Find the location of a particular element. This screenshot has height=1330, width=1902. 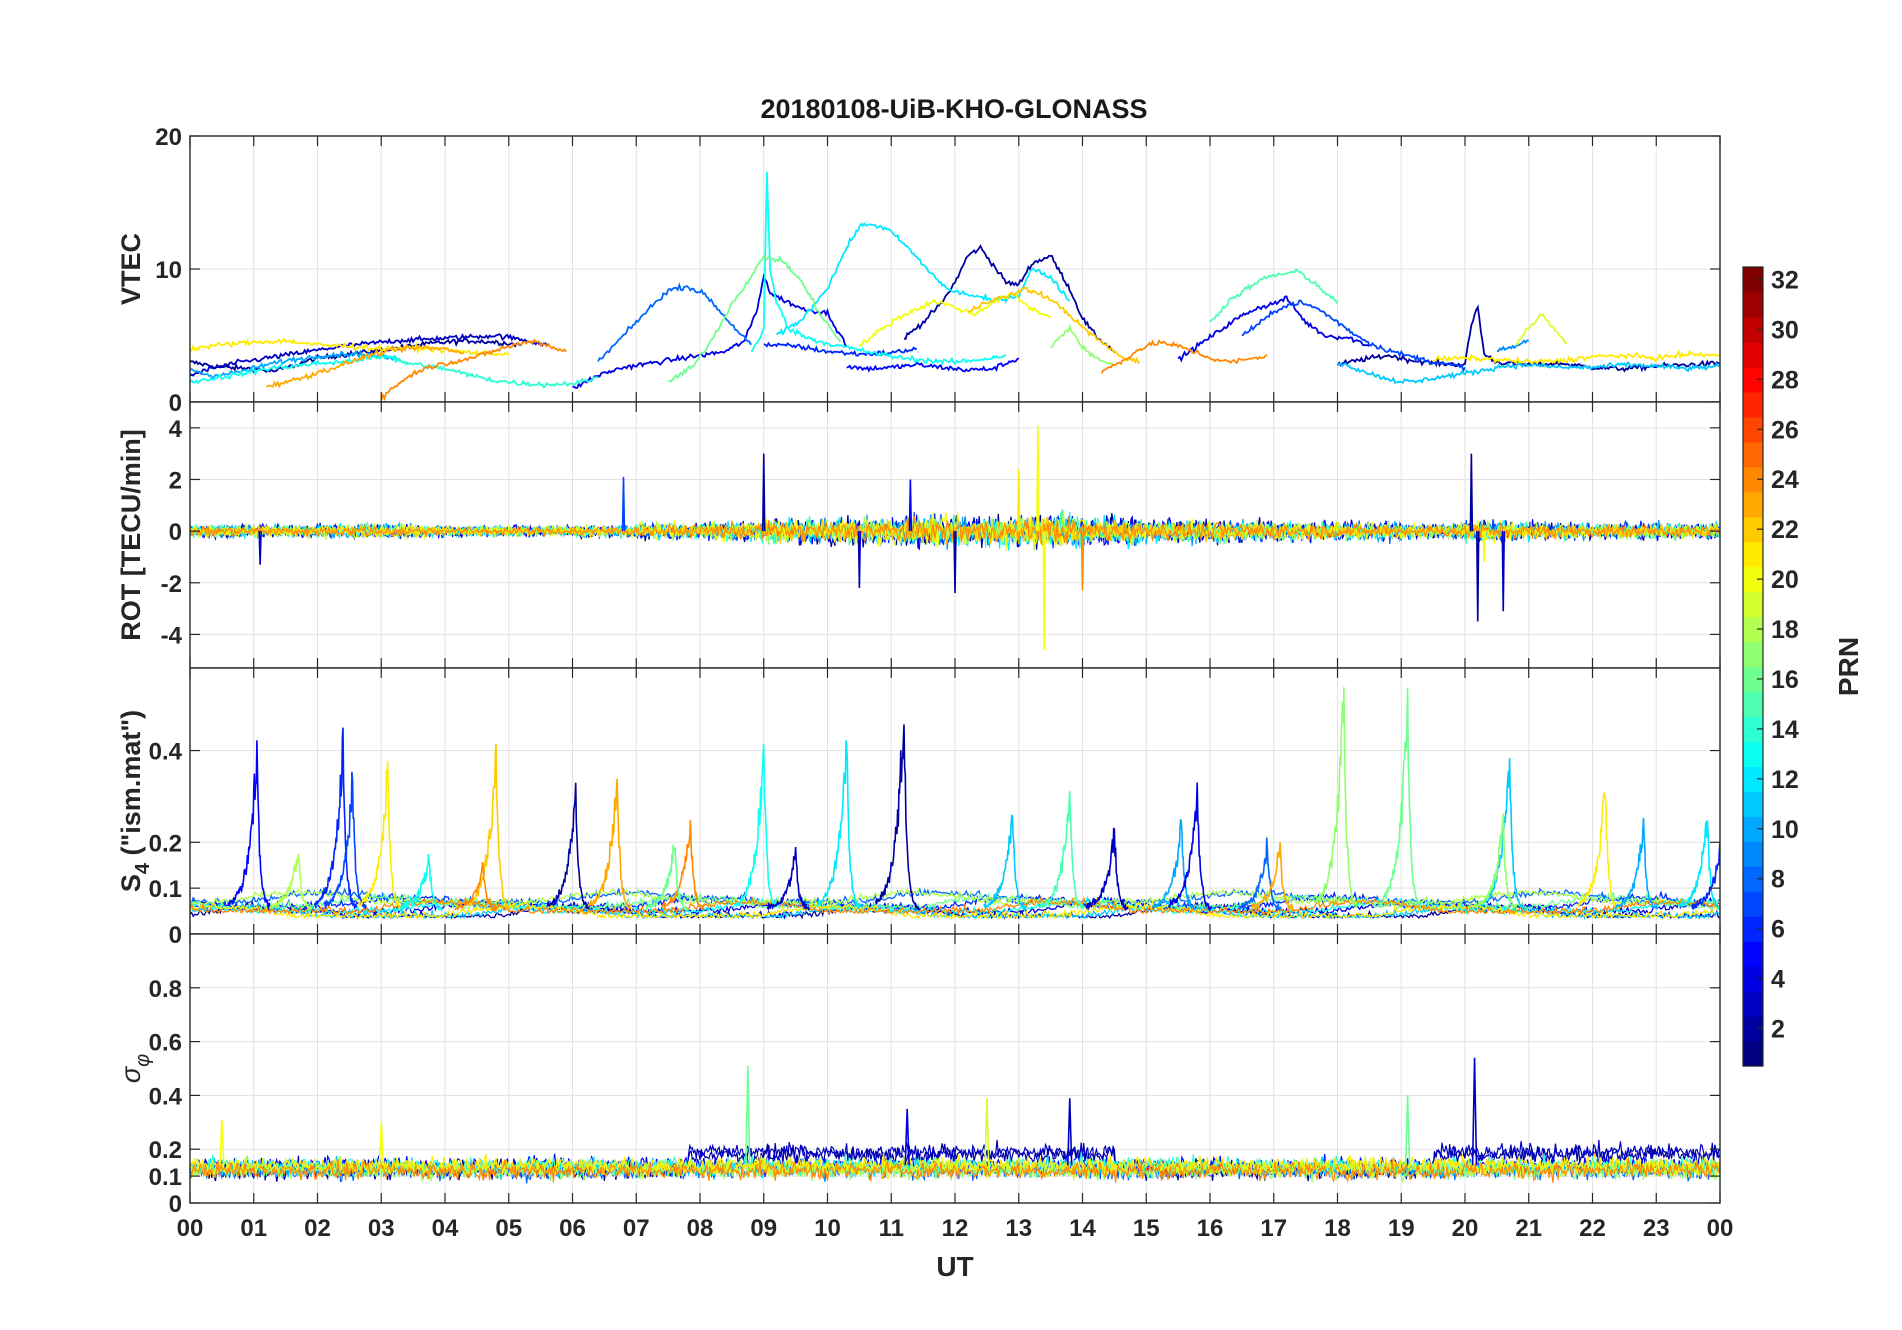

x-tick-label: 13 is located at coordinates (1018, 1228).